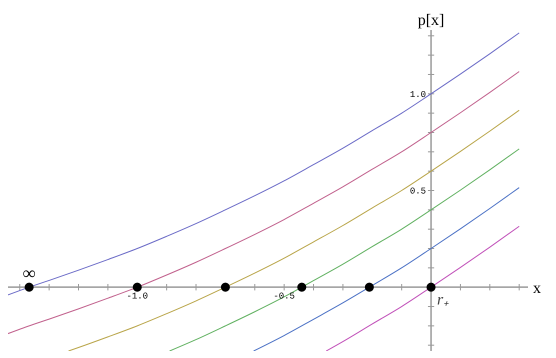 This screenshot has width=556, height=358. I want to click on annotation: ∞, so click(29, 273).